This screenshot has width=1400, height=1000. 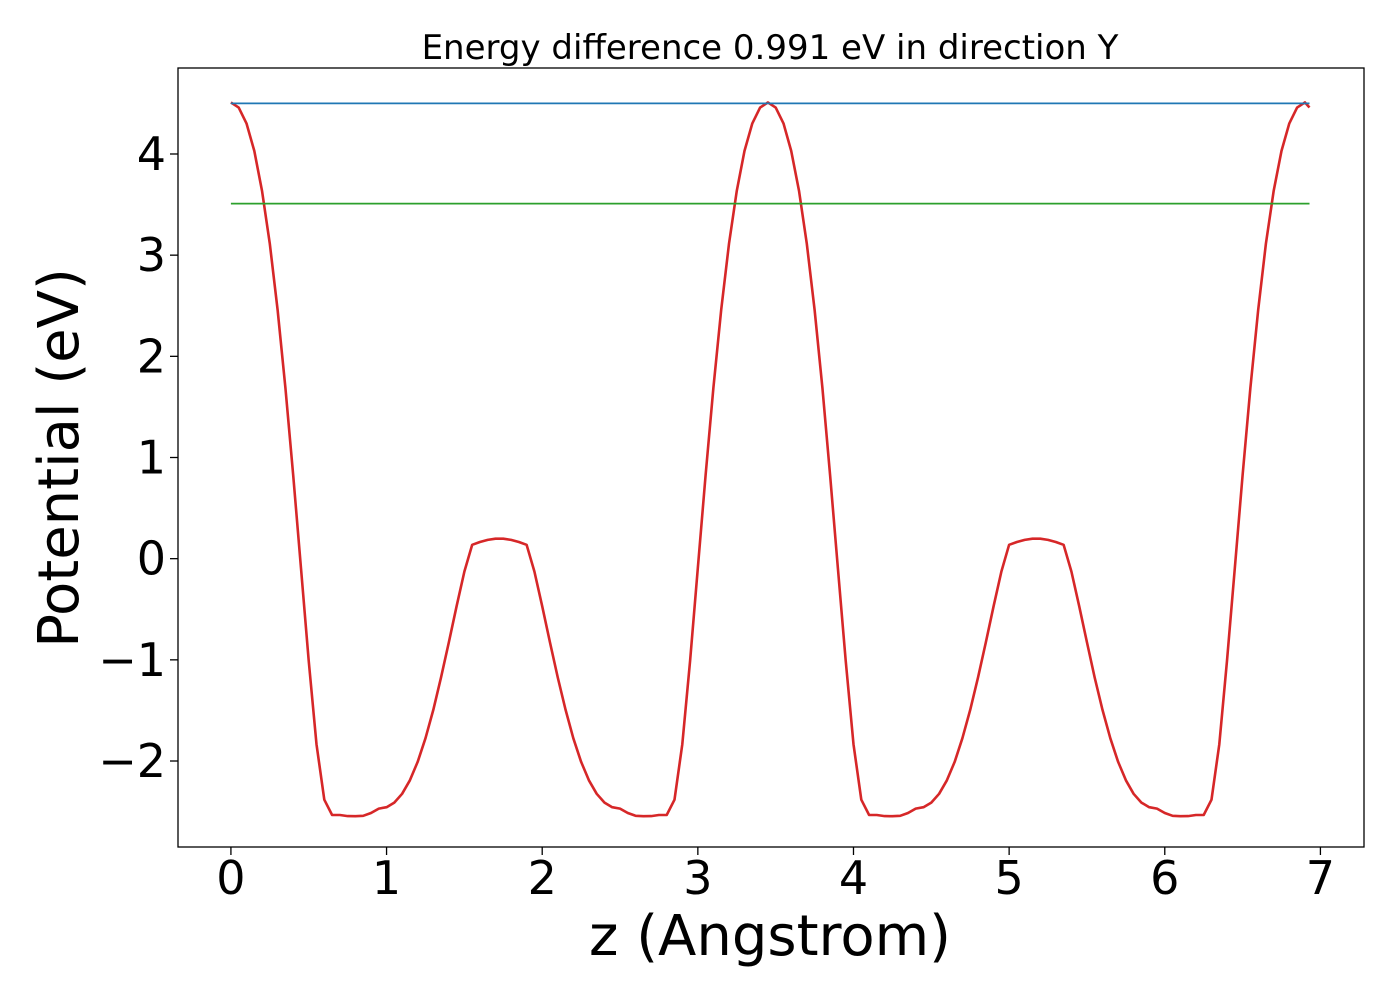 What do you see at coordinates (775, 876) in the screenshot?
I see `x-axis: 0 1 2 3 4 5 6 7` at bounding box center [775, 876].